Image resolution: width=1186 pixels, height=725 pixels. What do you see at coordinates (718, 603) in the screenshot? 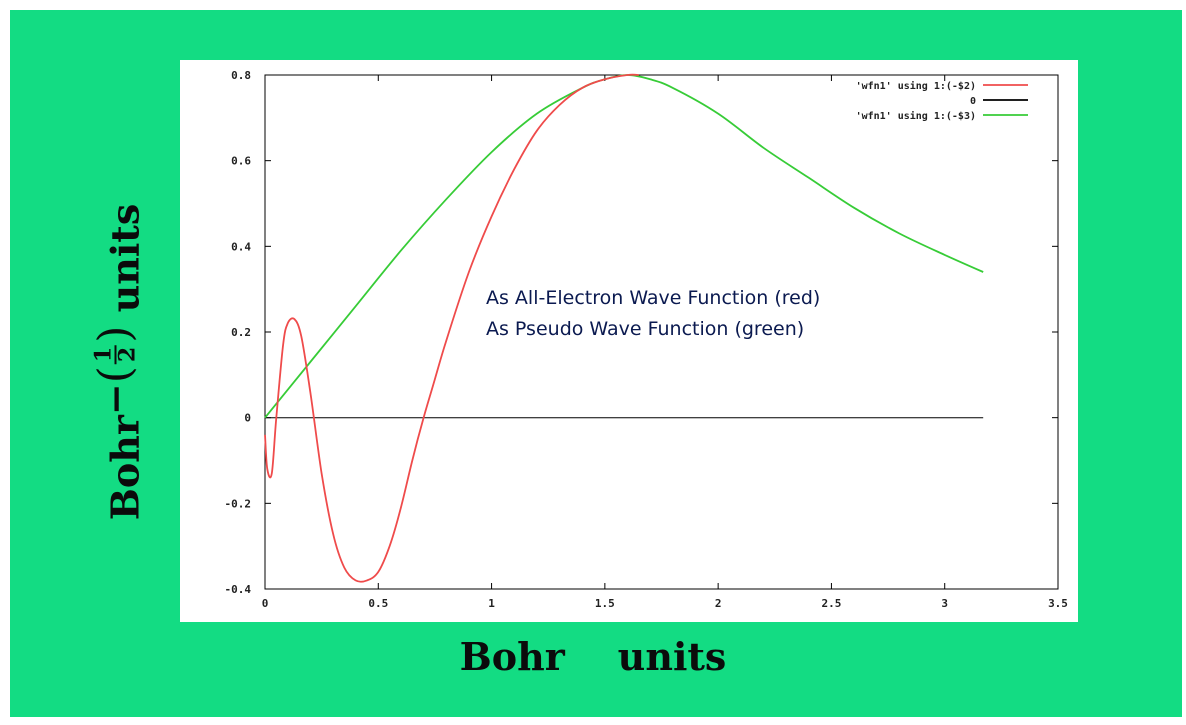
I see `x-tick-label: 2` at bounding box center [718, 603].